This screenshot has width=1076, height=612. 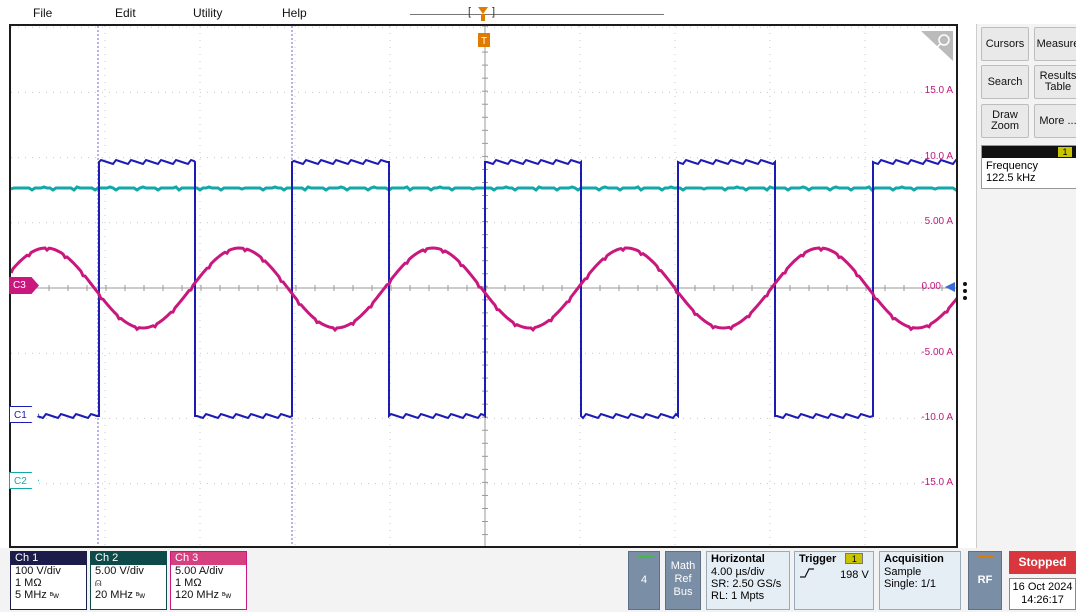 I want to click on trigger-marker-text: T, so click(x=484, y=41).